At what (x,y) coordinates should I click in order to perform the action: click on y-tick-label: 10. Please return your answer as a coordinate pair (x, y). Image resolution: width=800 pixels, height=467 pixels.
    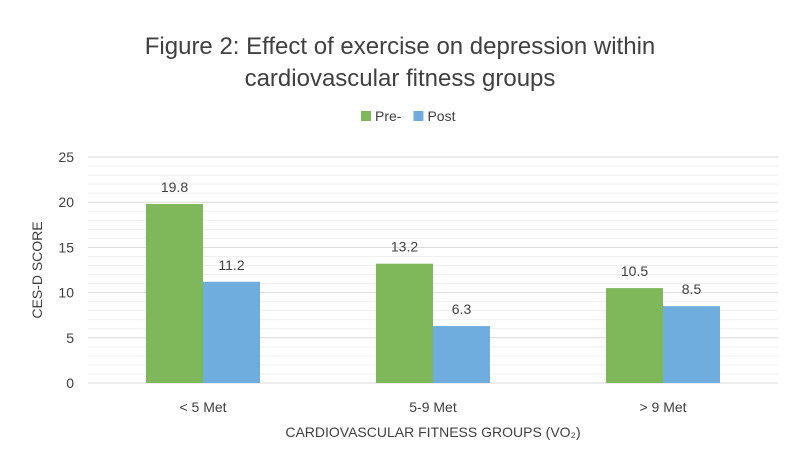
    Looking at the image, I should click on (66, 293).